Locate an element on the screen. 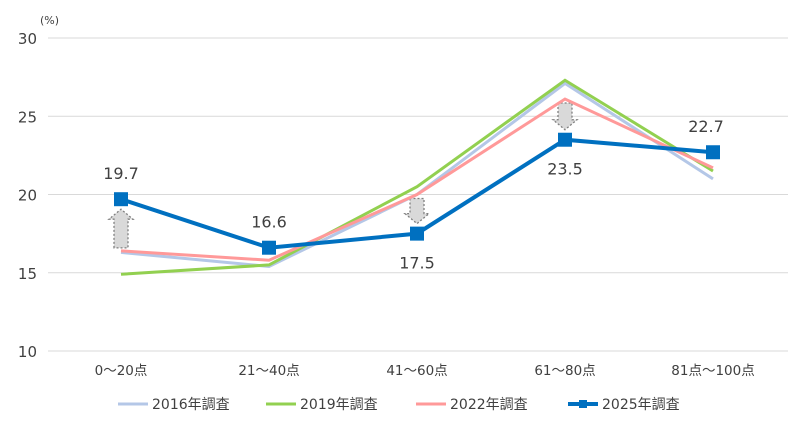 This screenshot has width=800, height=447. y-tick-label: 25 is located at coordinates (27, 117).